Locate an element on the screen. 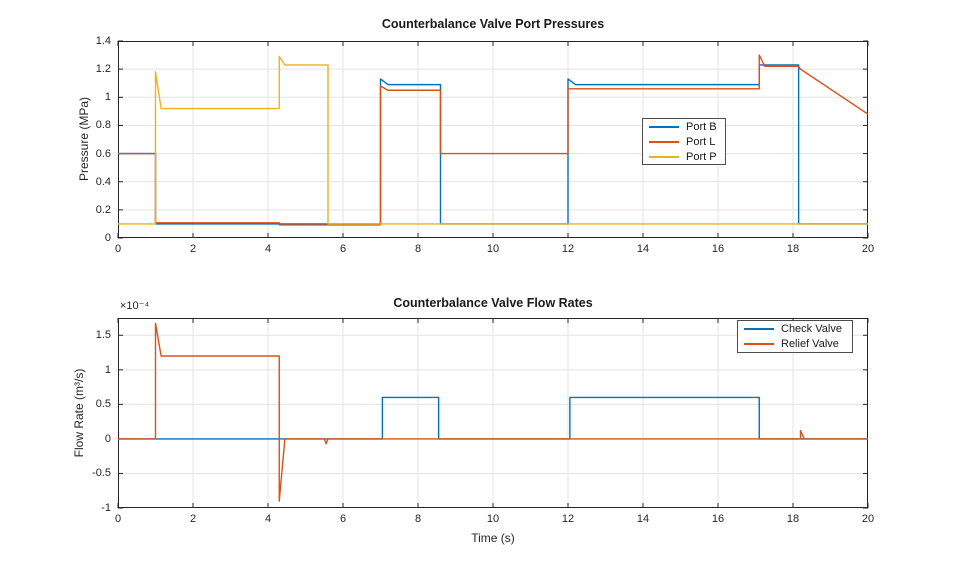 The image size is (959, 577). legend-item-port-l: Port L is located at coordinates (684, 141).